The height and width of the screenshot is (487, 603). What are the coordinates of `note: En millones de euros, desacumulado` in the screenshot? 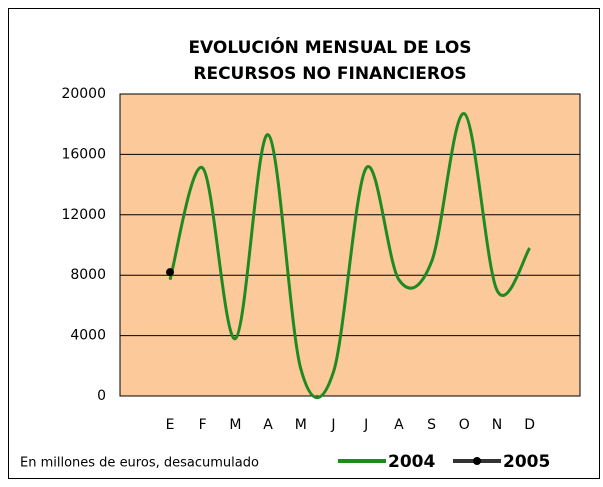 It's located at (139, 463).